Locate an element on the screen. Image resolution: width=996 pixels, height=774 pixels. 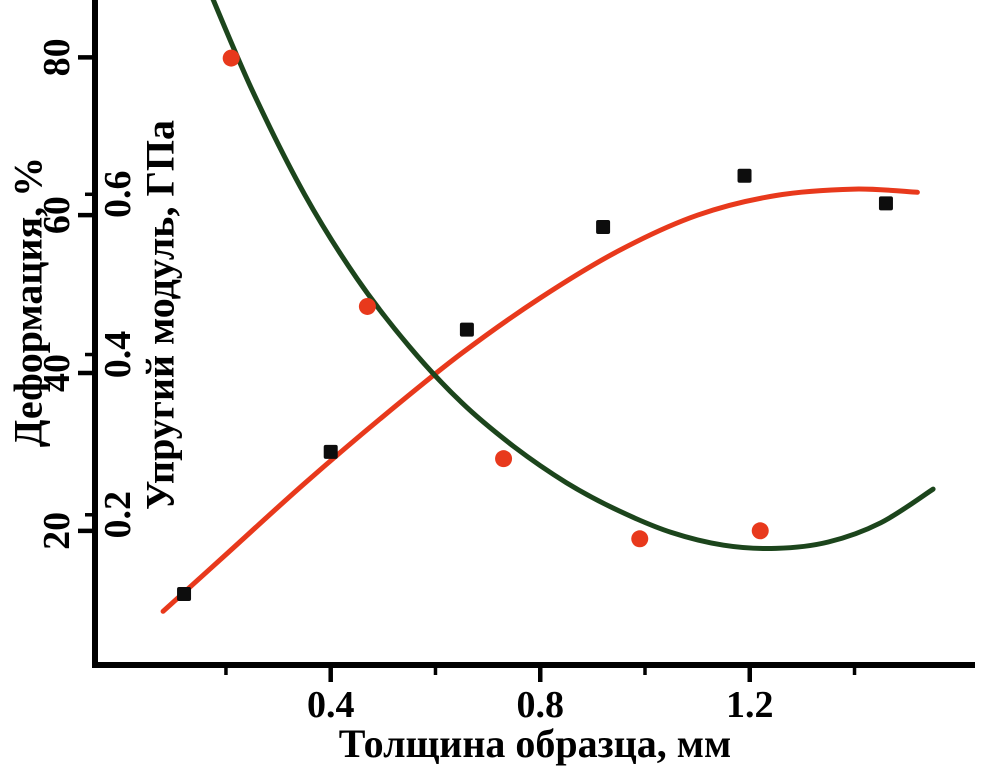
y-axis-title-deformation: Деформация, % is located at coordinates (28, 302).